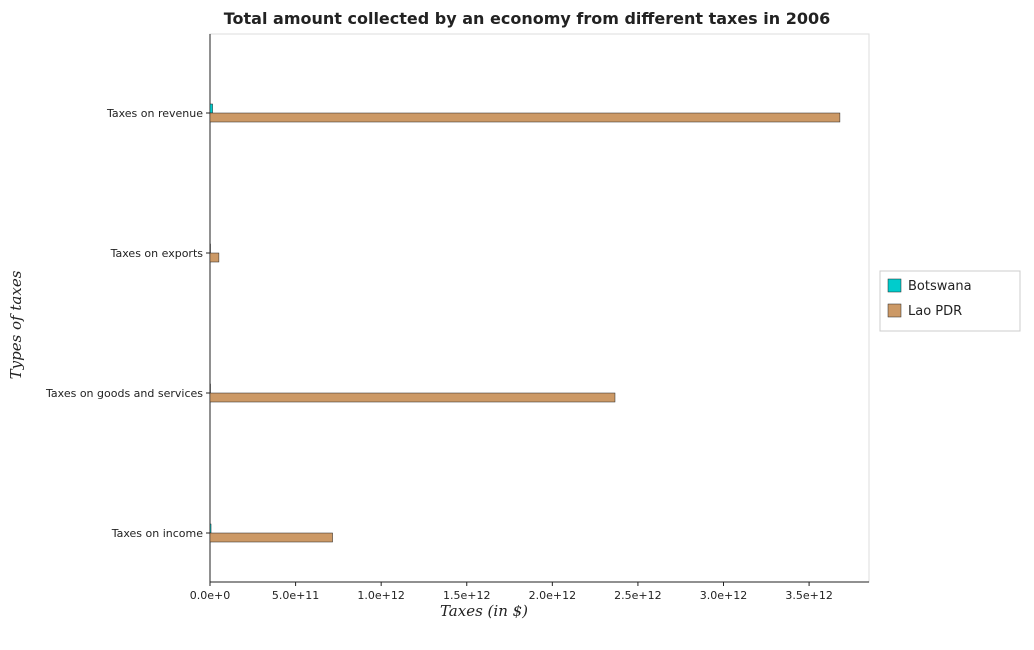 The width and height of the screenshot is (1034, 650). I want to click on x-tick-label: 3.0e+12, so click(723, 595).